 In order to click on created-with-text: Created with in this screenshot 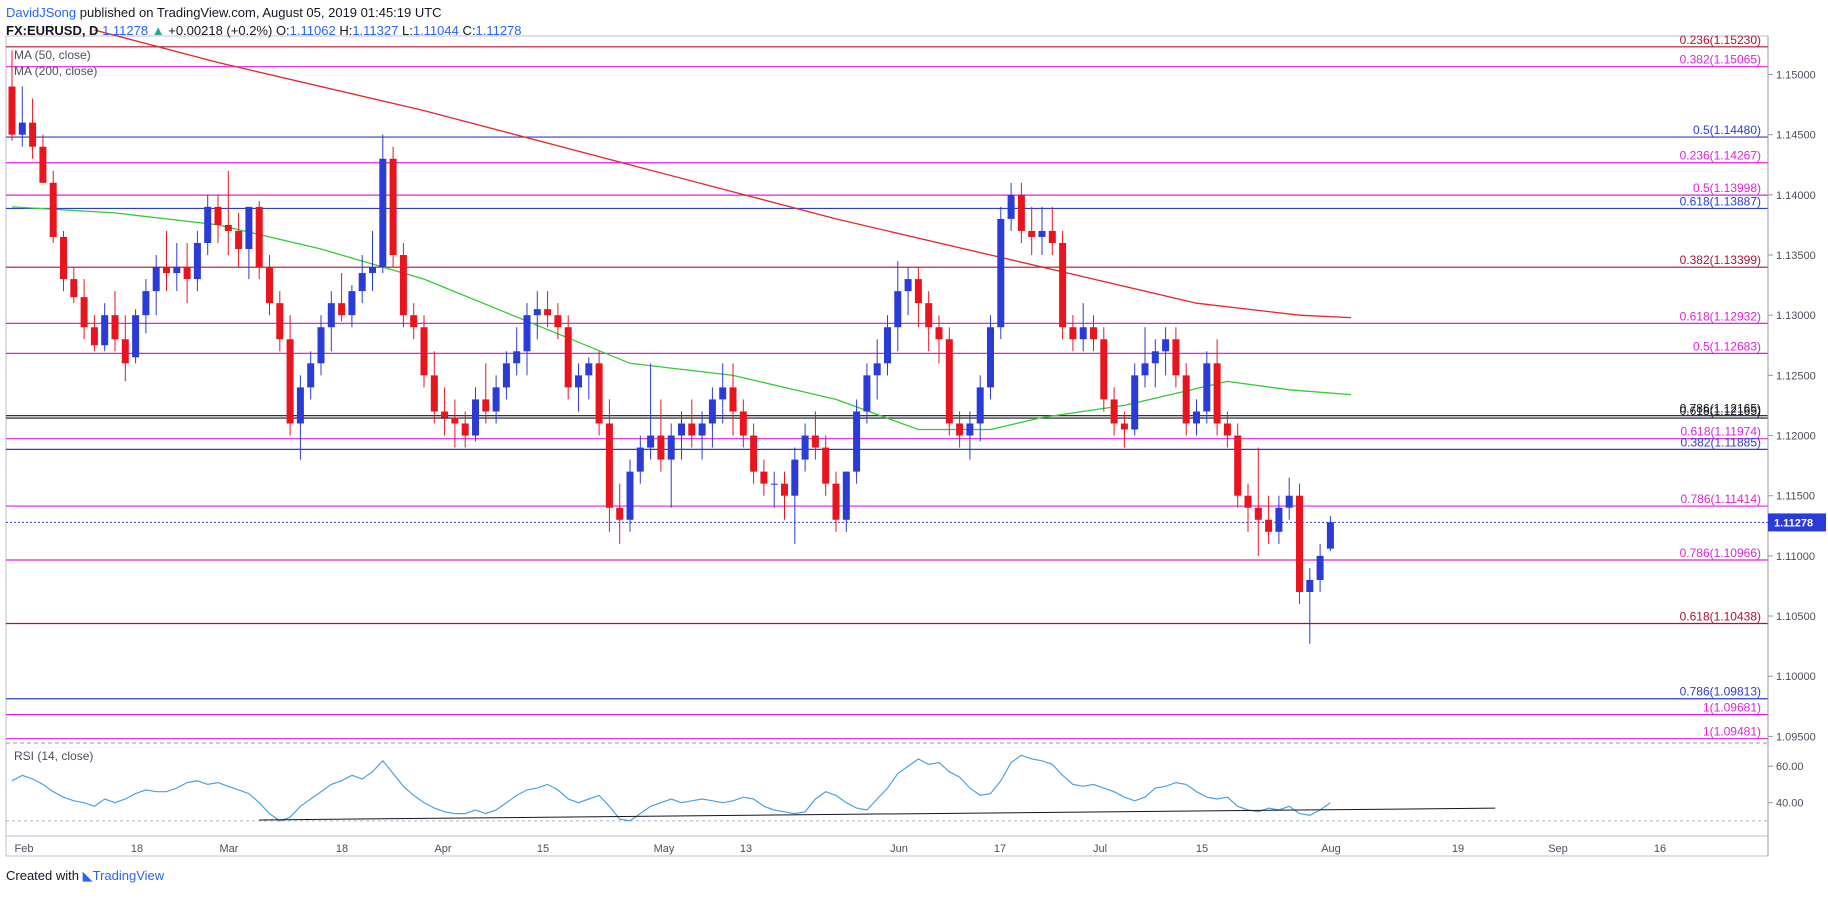, I will do `click(42, 875)`.